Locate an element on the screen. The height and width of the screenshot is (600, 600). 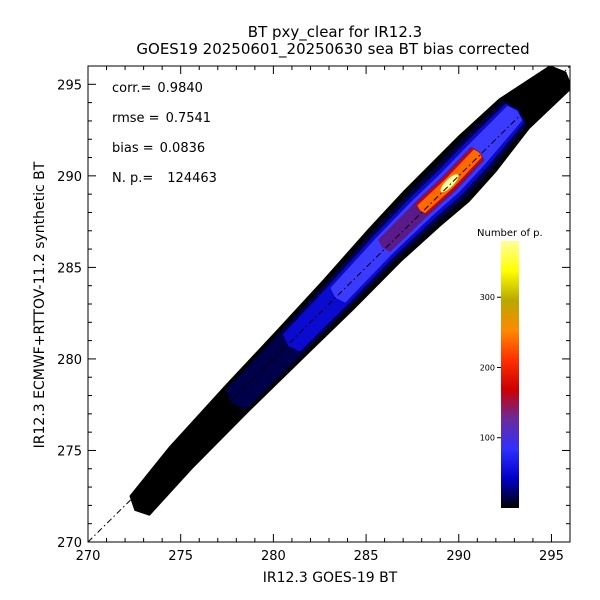
y-tick-label: 280 is located at coordinates (69, 360).